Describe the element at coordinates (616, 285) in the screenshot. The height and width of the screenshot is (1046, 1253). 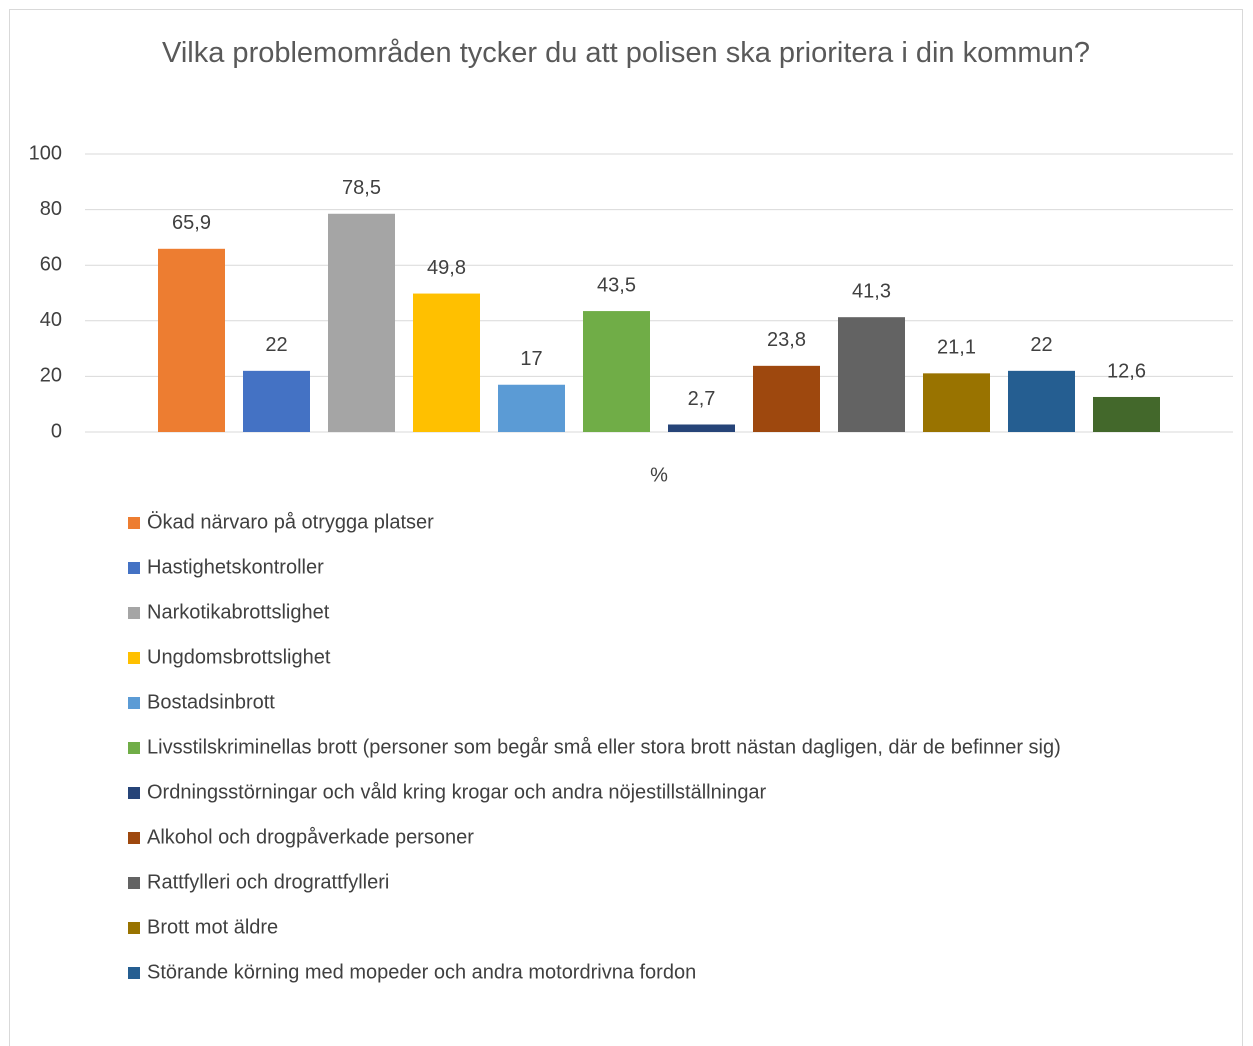
I see `data-label: 43,5` at that location.